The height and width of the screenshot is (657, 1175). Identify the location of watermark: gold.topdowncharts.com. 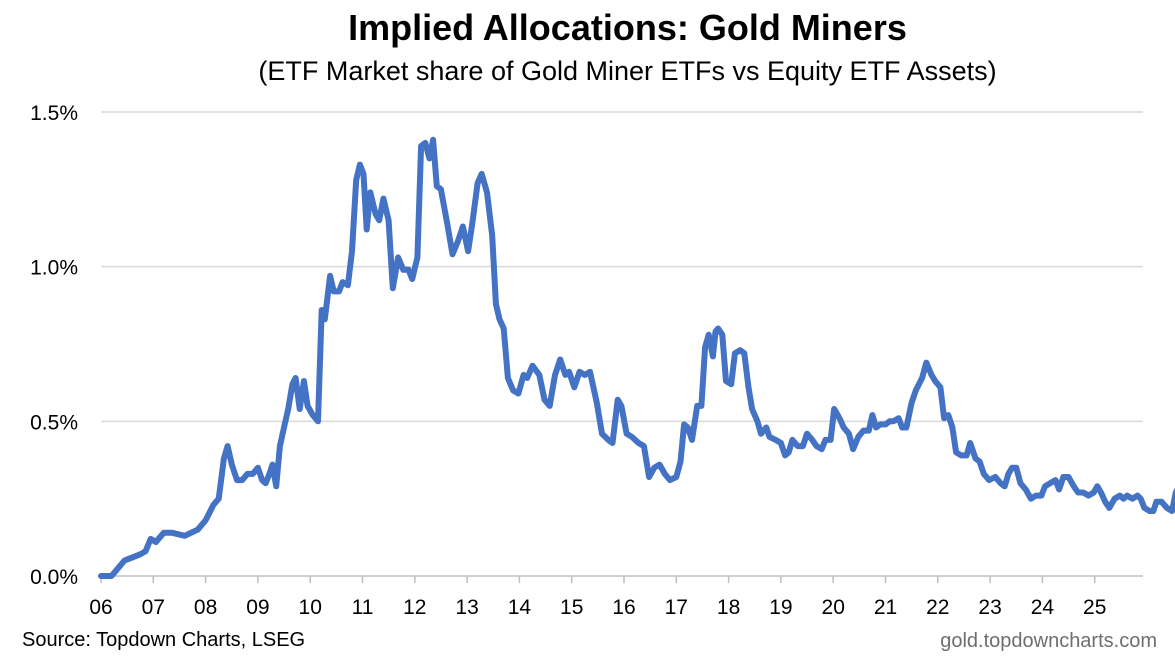
(1048, 641).